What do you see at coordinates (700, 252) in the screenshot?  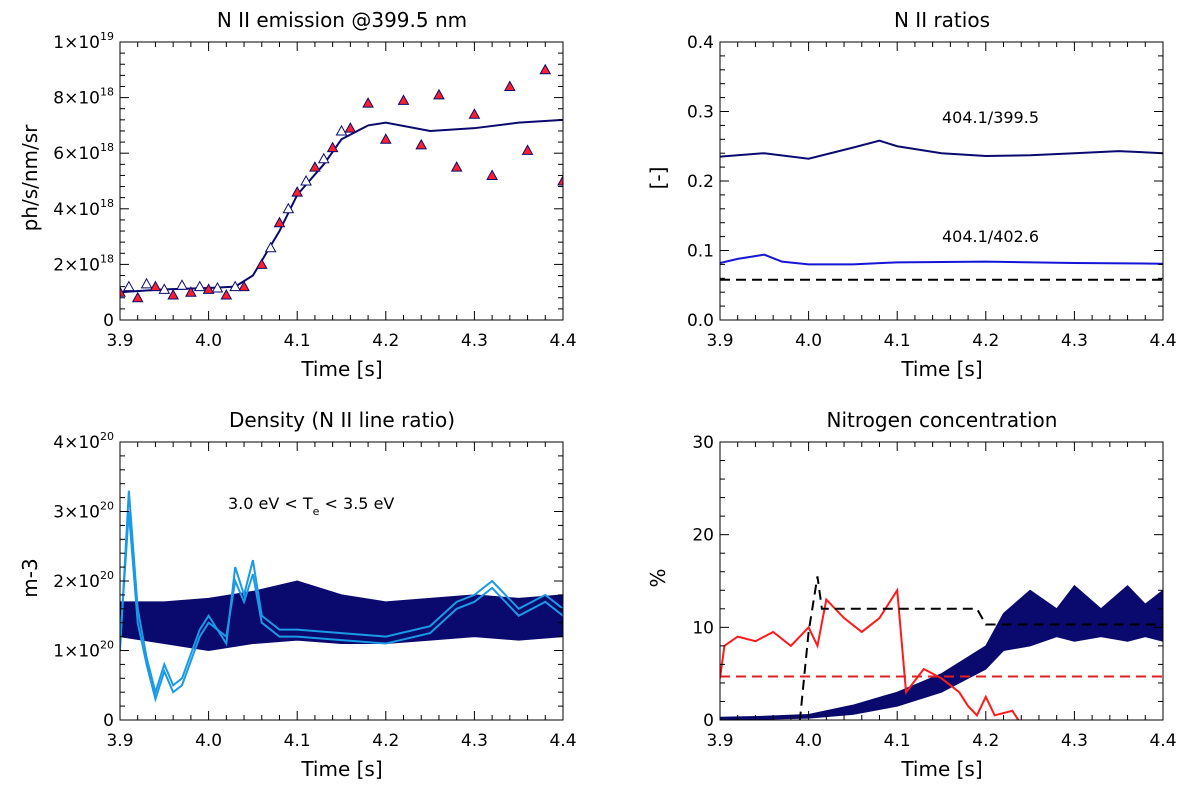 I see `y-tick-label: 0.1` at bounding box center [700, 252].